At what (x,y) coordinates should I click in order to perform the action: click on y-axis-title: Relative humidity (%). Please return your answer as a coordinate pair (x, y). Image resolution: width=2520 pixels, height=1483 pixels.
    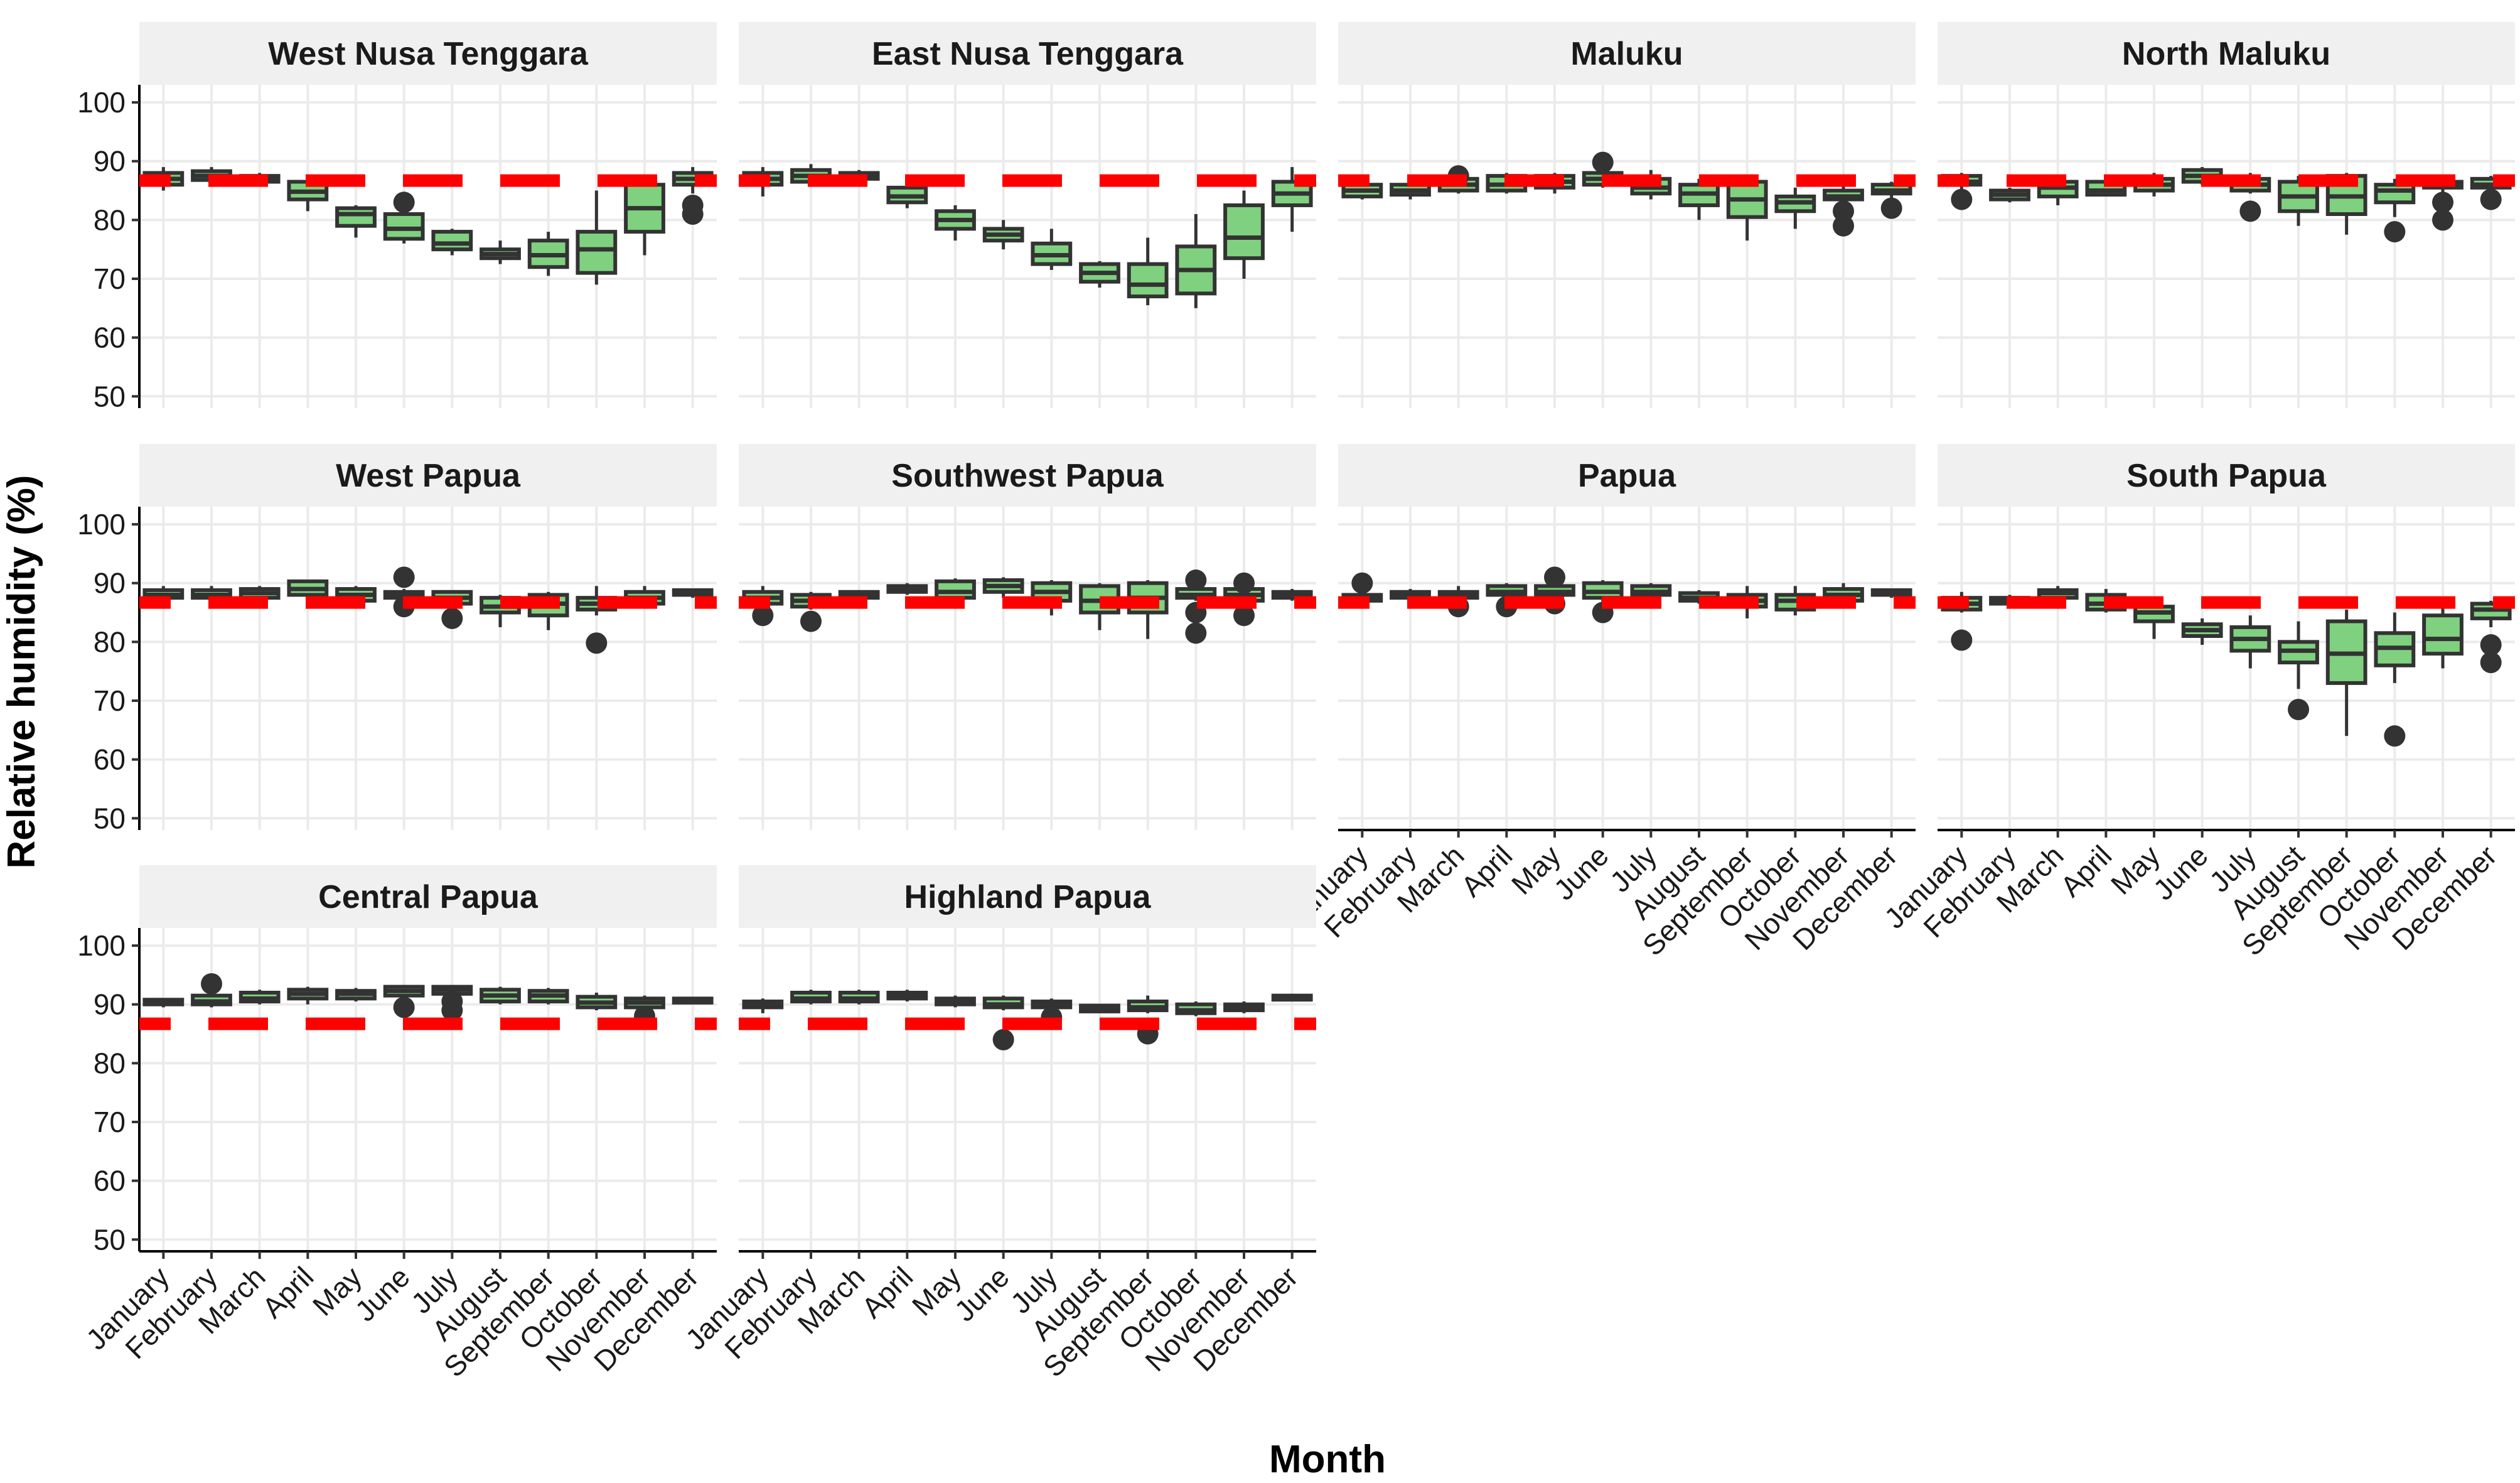
    Looking at the image, I should click on (21, 672).